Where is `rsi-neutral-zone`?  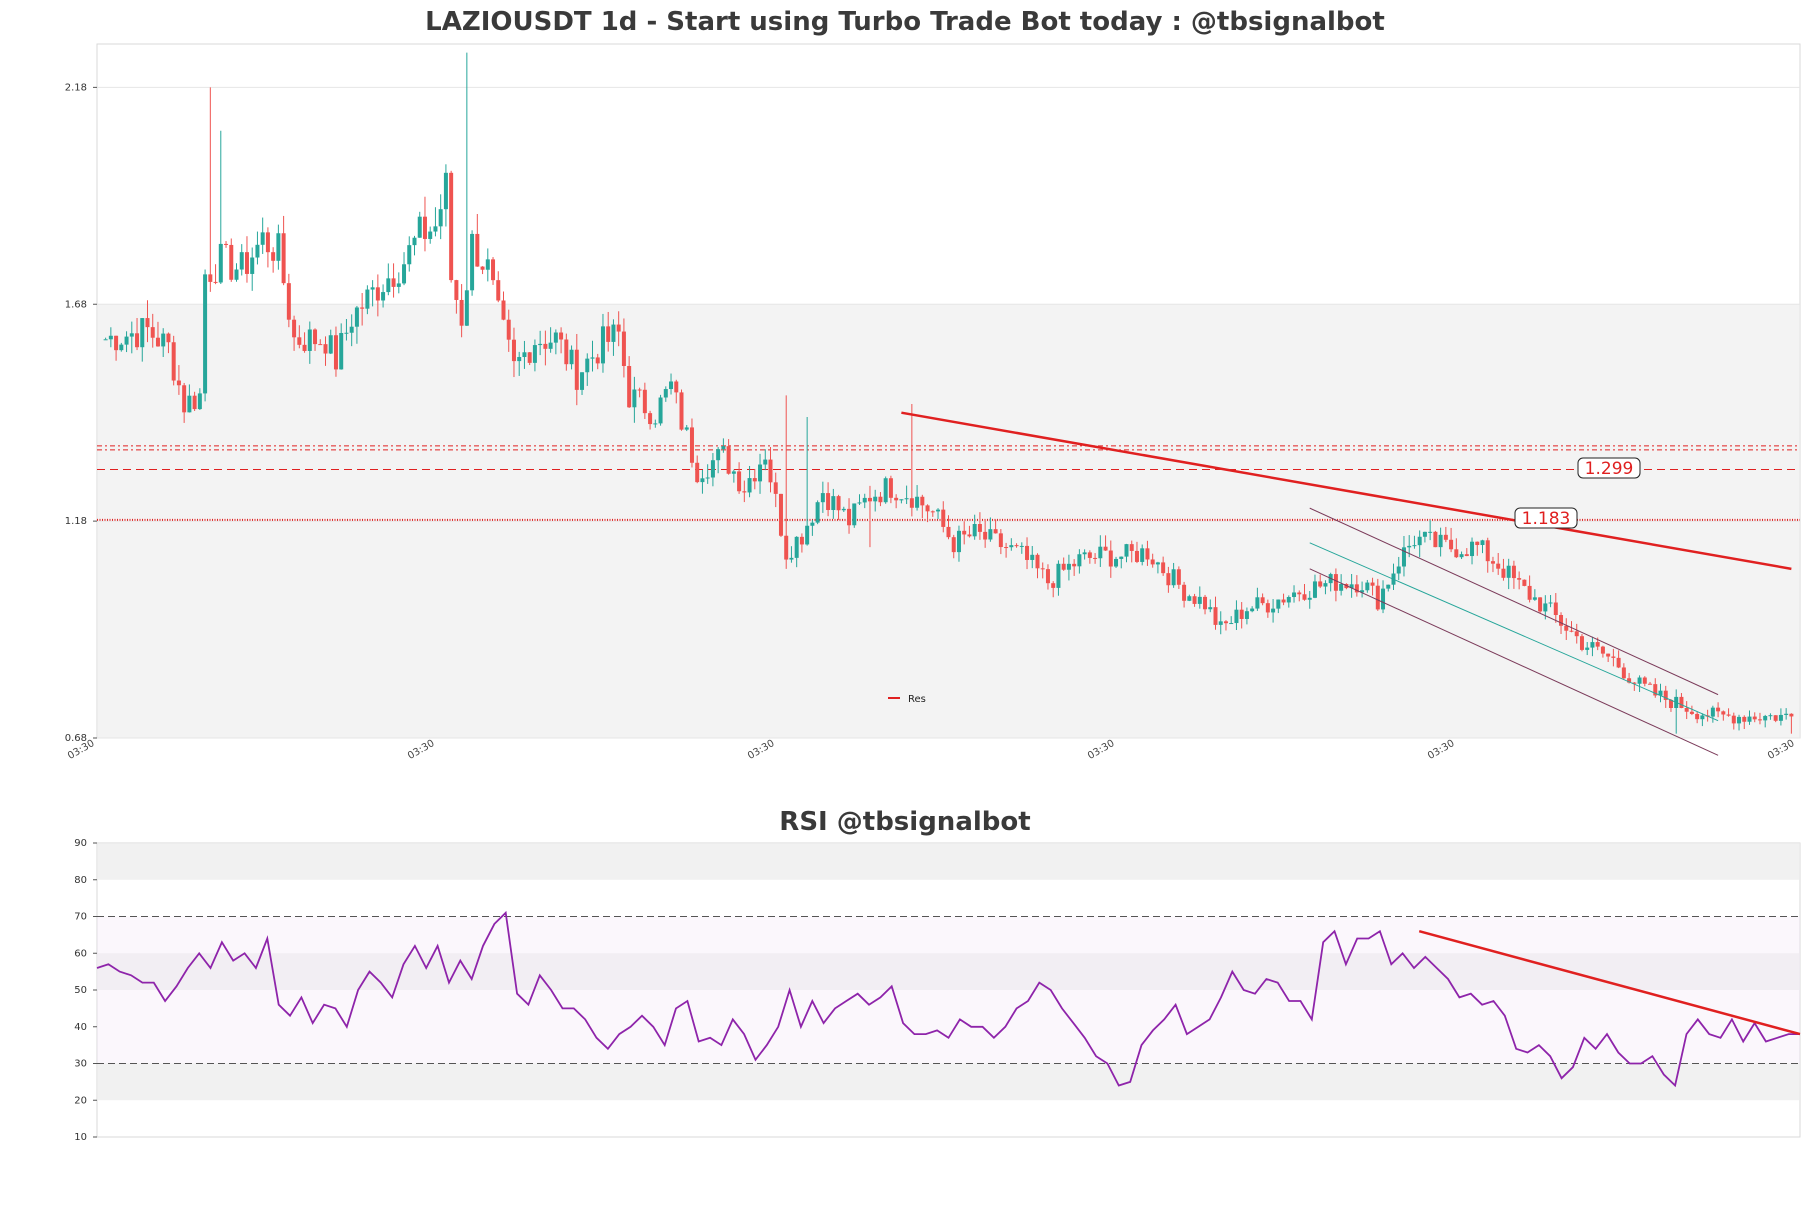 rsi-neutral-zone is located at coordinates (948, 990).